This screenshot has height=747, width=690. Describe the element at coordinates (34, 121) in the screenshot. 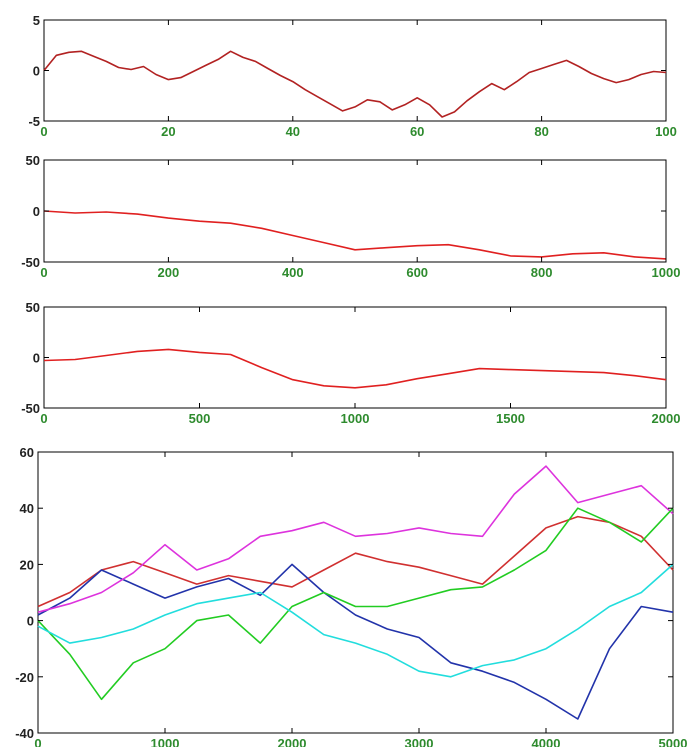

I see `y-tick-label: -5` at that location.